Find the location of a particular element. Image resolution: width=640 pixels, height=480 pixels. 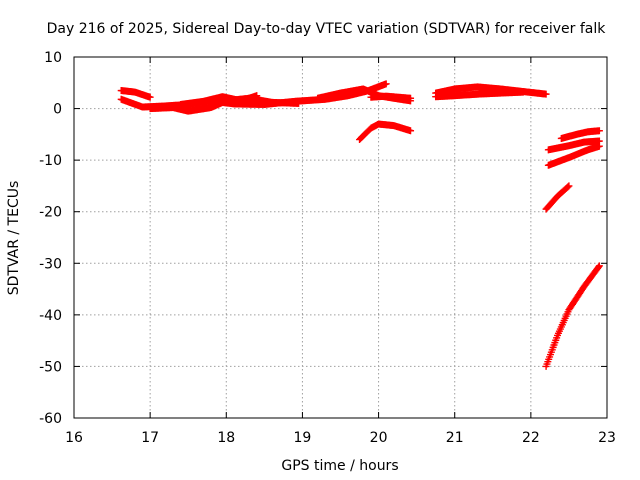

y-tick-label: -60 is located at coordinates (50, 419).